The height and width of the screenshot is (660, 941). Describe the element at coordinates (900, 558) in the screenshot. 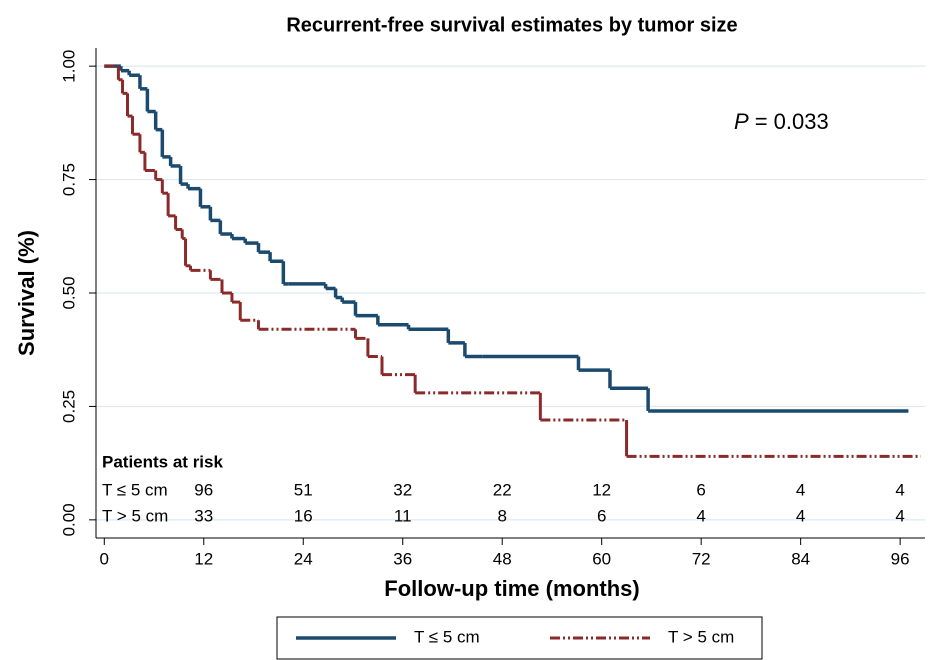

I see `x-tick-label: 96` at that location.